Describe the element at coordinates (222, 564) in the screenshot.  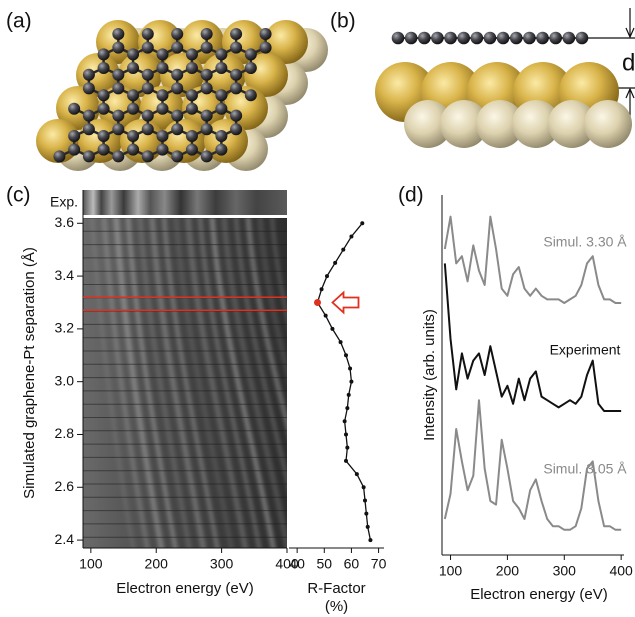
I see `x-tick-label: 300` at that location.